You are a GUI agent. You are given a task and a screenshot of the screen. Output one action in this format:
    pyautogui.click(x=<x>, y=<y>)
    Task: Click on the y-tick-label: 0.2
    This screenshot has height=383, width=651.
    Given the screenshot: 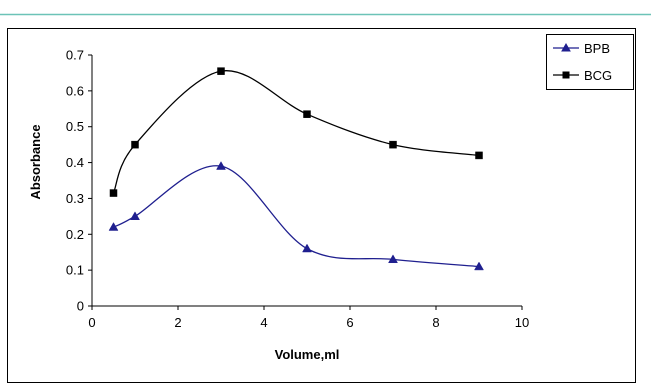 What is the action you would take?
    pyautogui.click(x=75, y=234)
    